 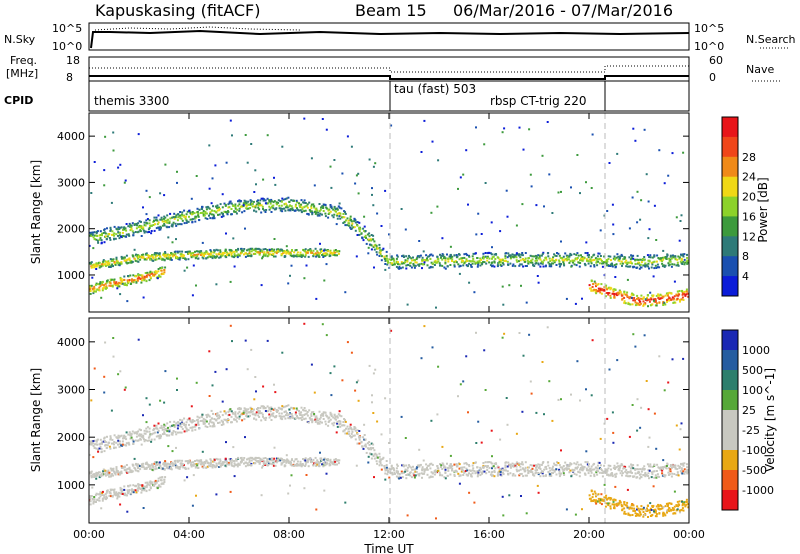 I want to click on nsearch-line, so click(x=197, y=28).